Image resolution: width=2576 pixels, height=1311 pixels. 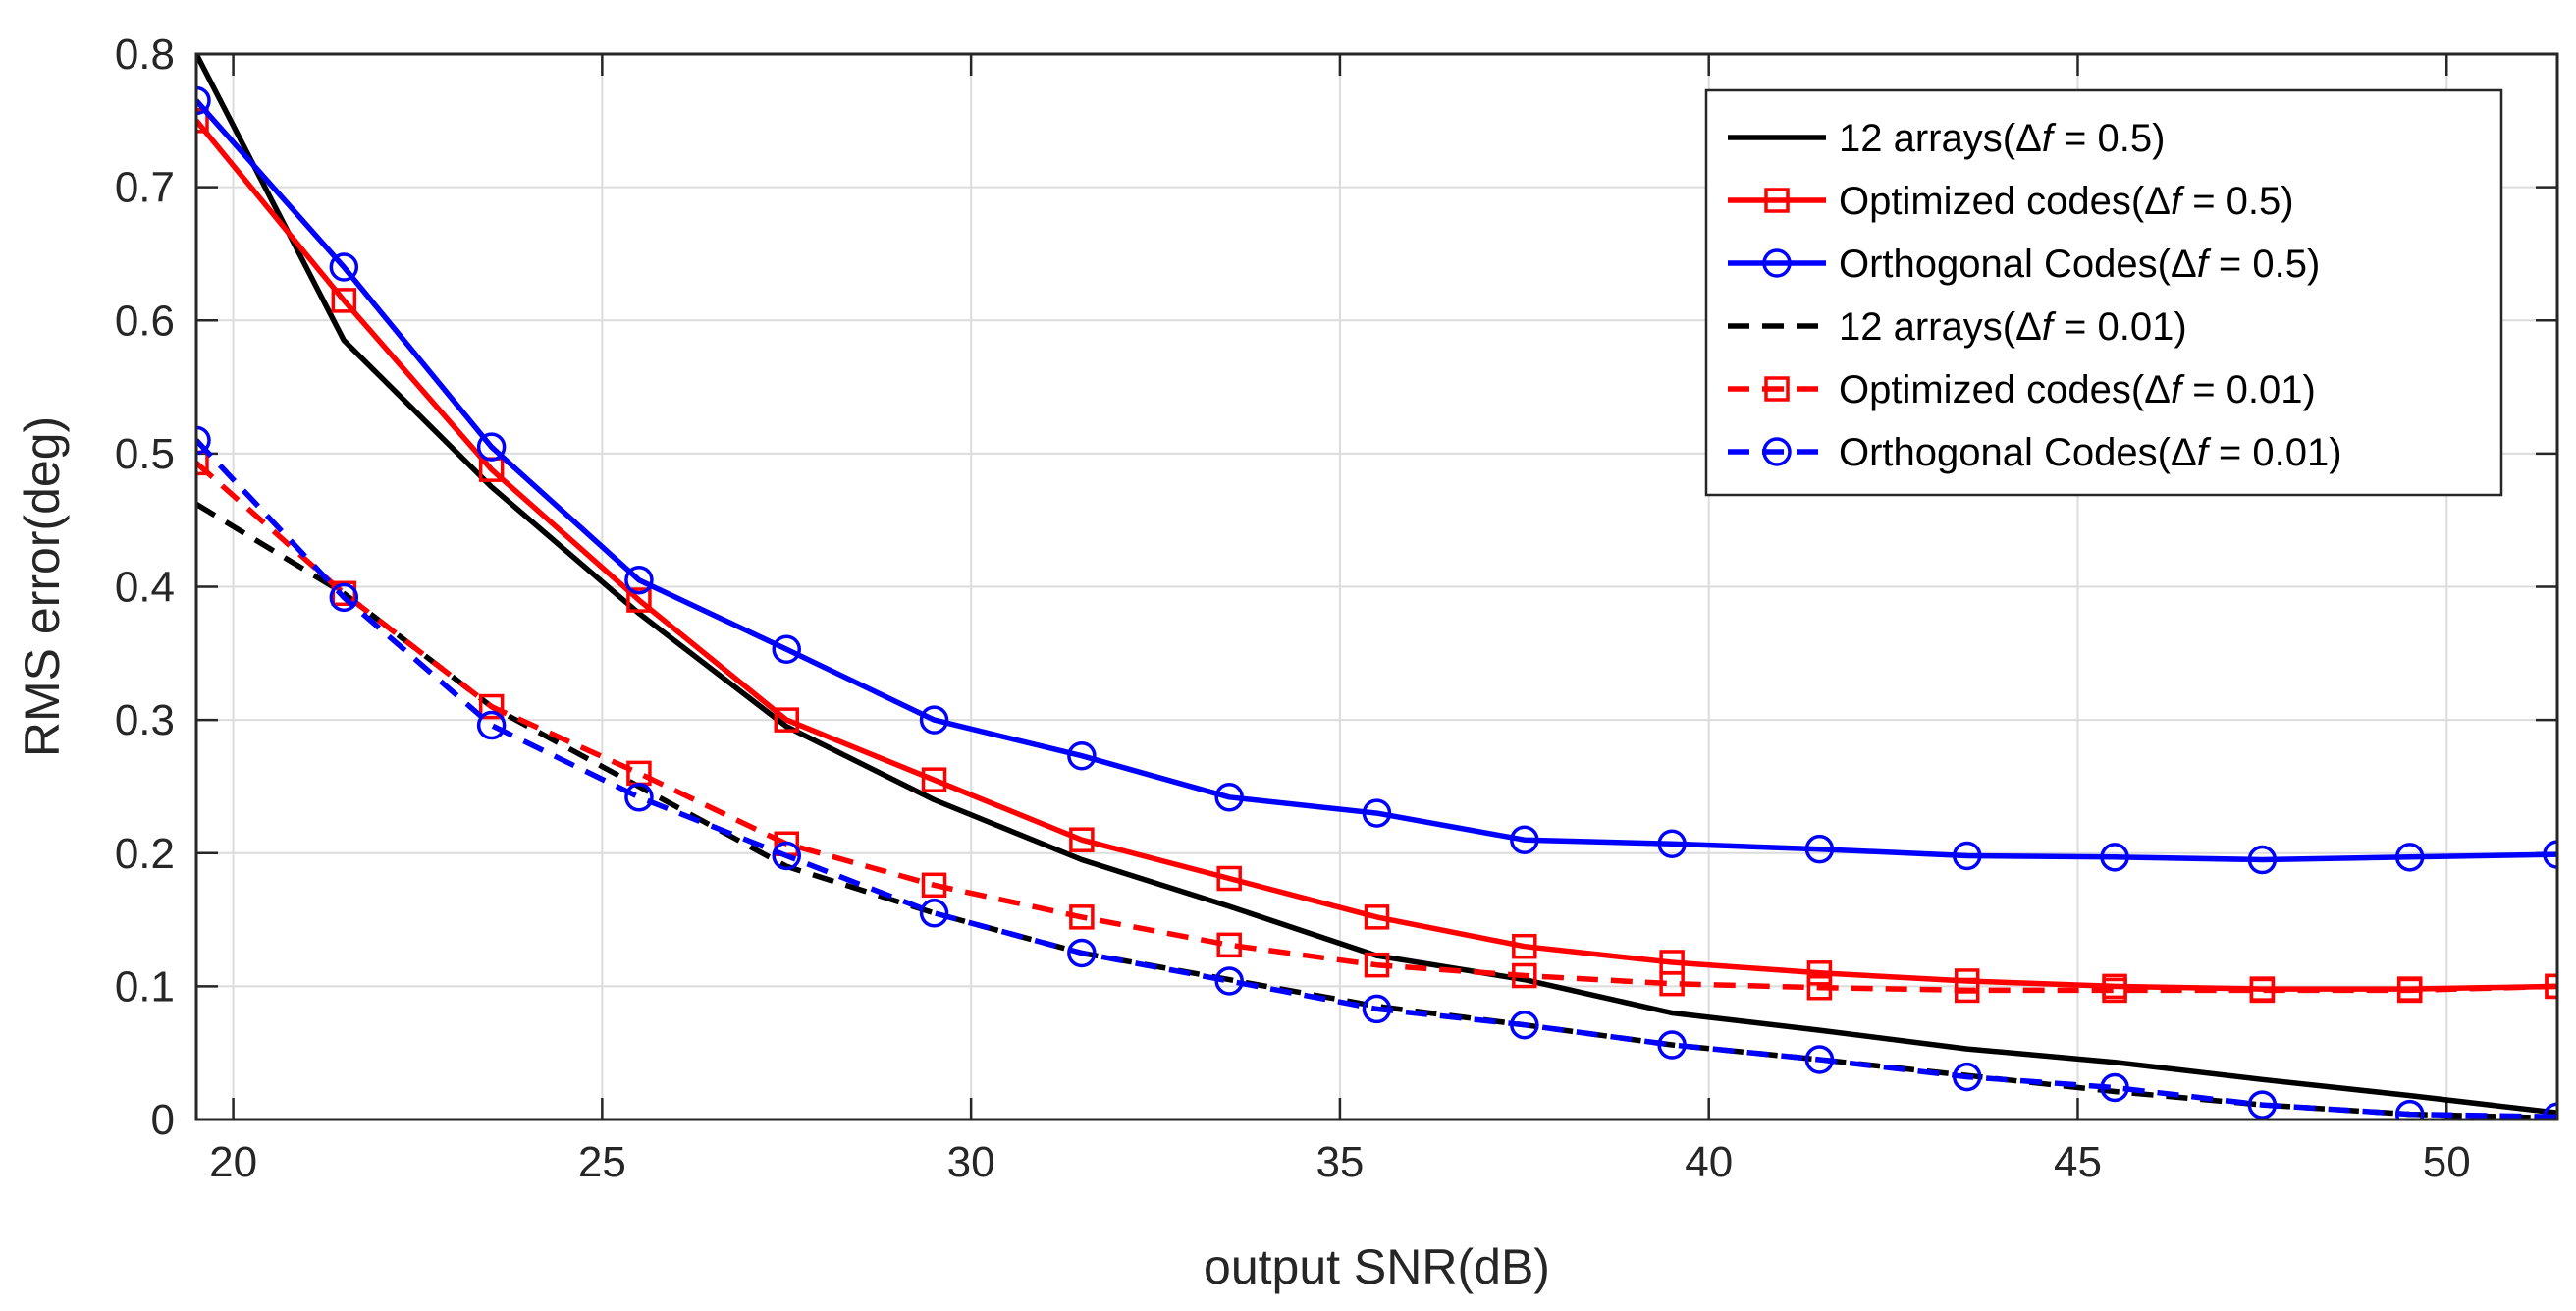 I want to click on legend-label: 12 arrays(Δf = 0.01), so click(x=2013, y=327).